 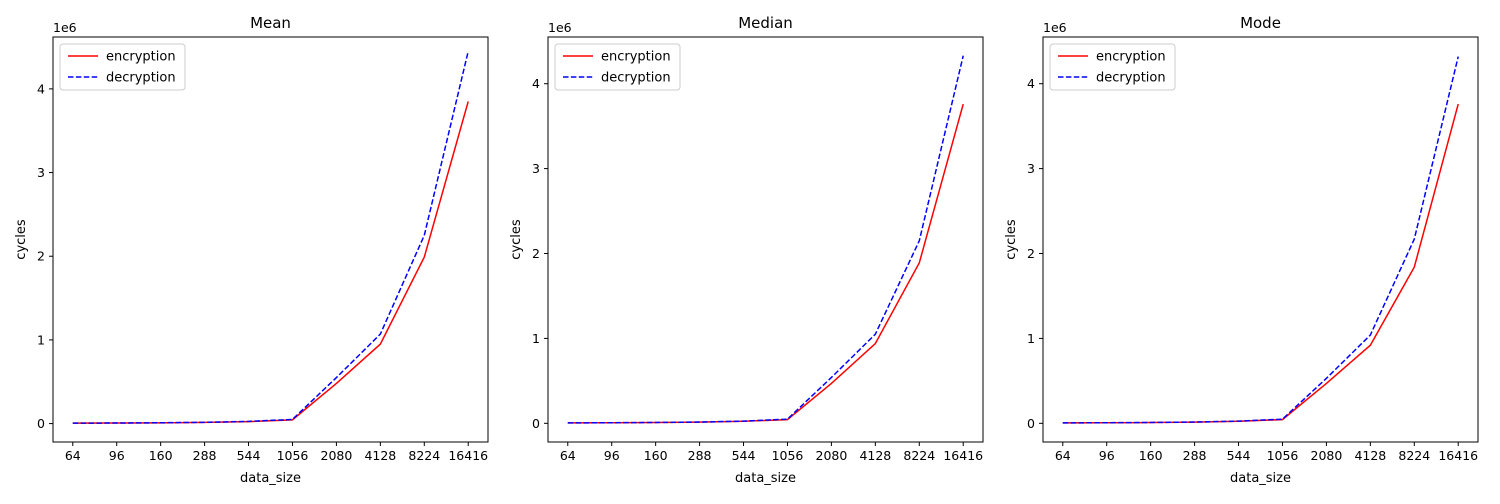 I want to click on chart-title: Mean, so click(x=270, y=23).